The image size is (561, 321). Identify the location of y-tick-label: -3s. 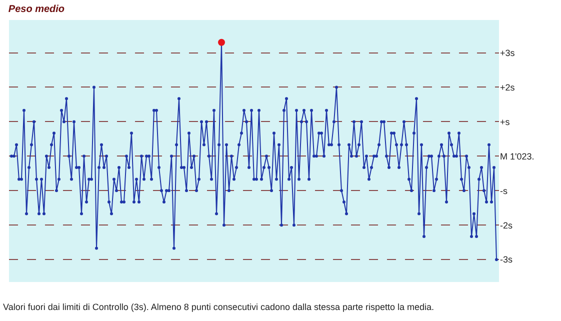
(506, 259).